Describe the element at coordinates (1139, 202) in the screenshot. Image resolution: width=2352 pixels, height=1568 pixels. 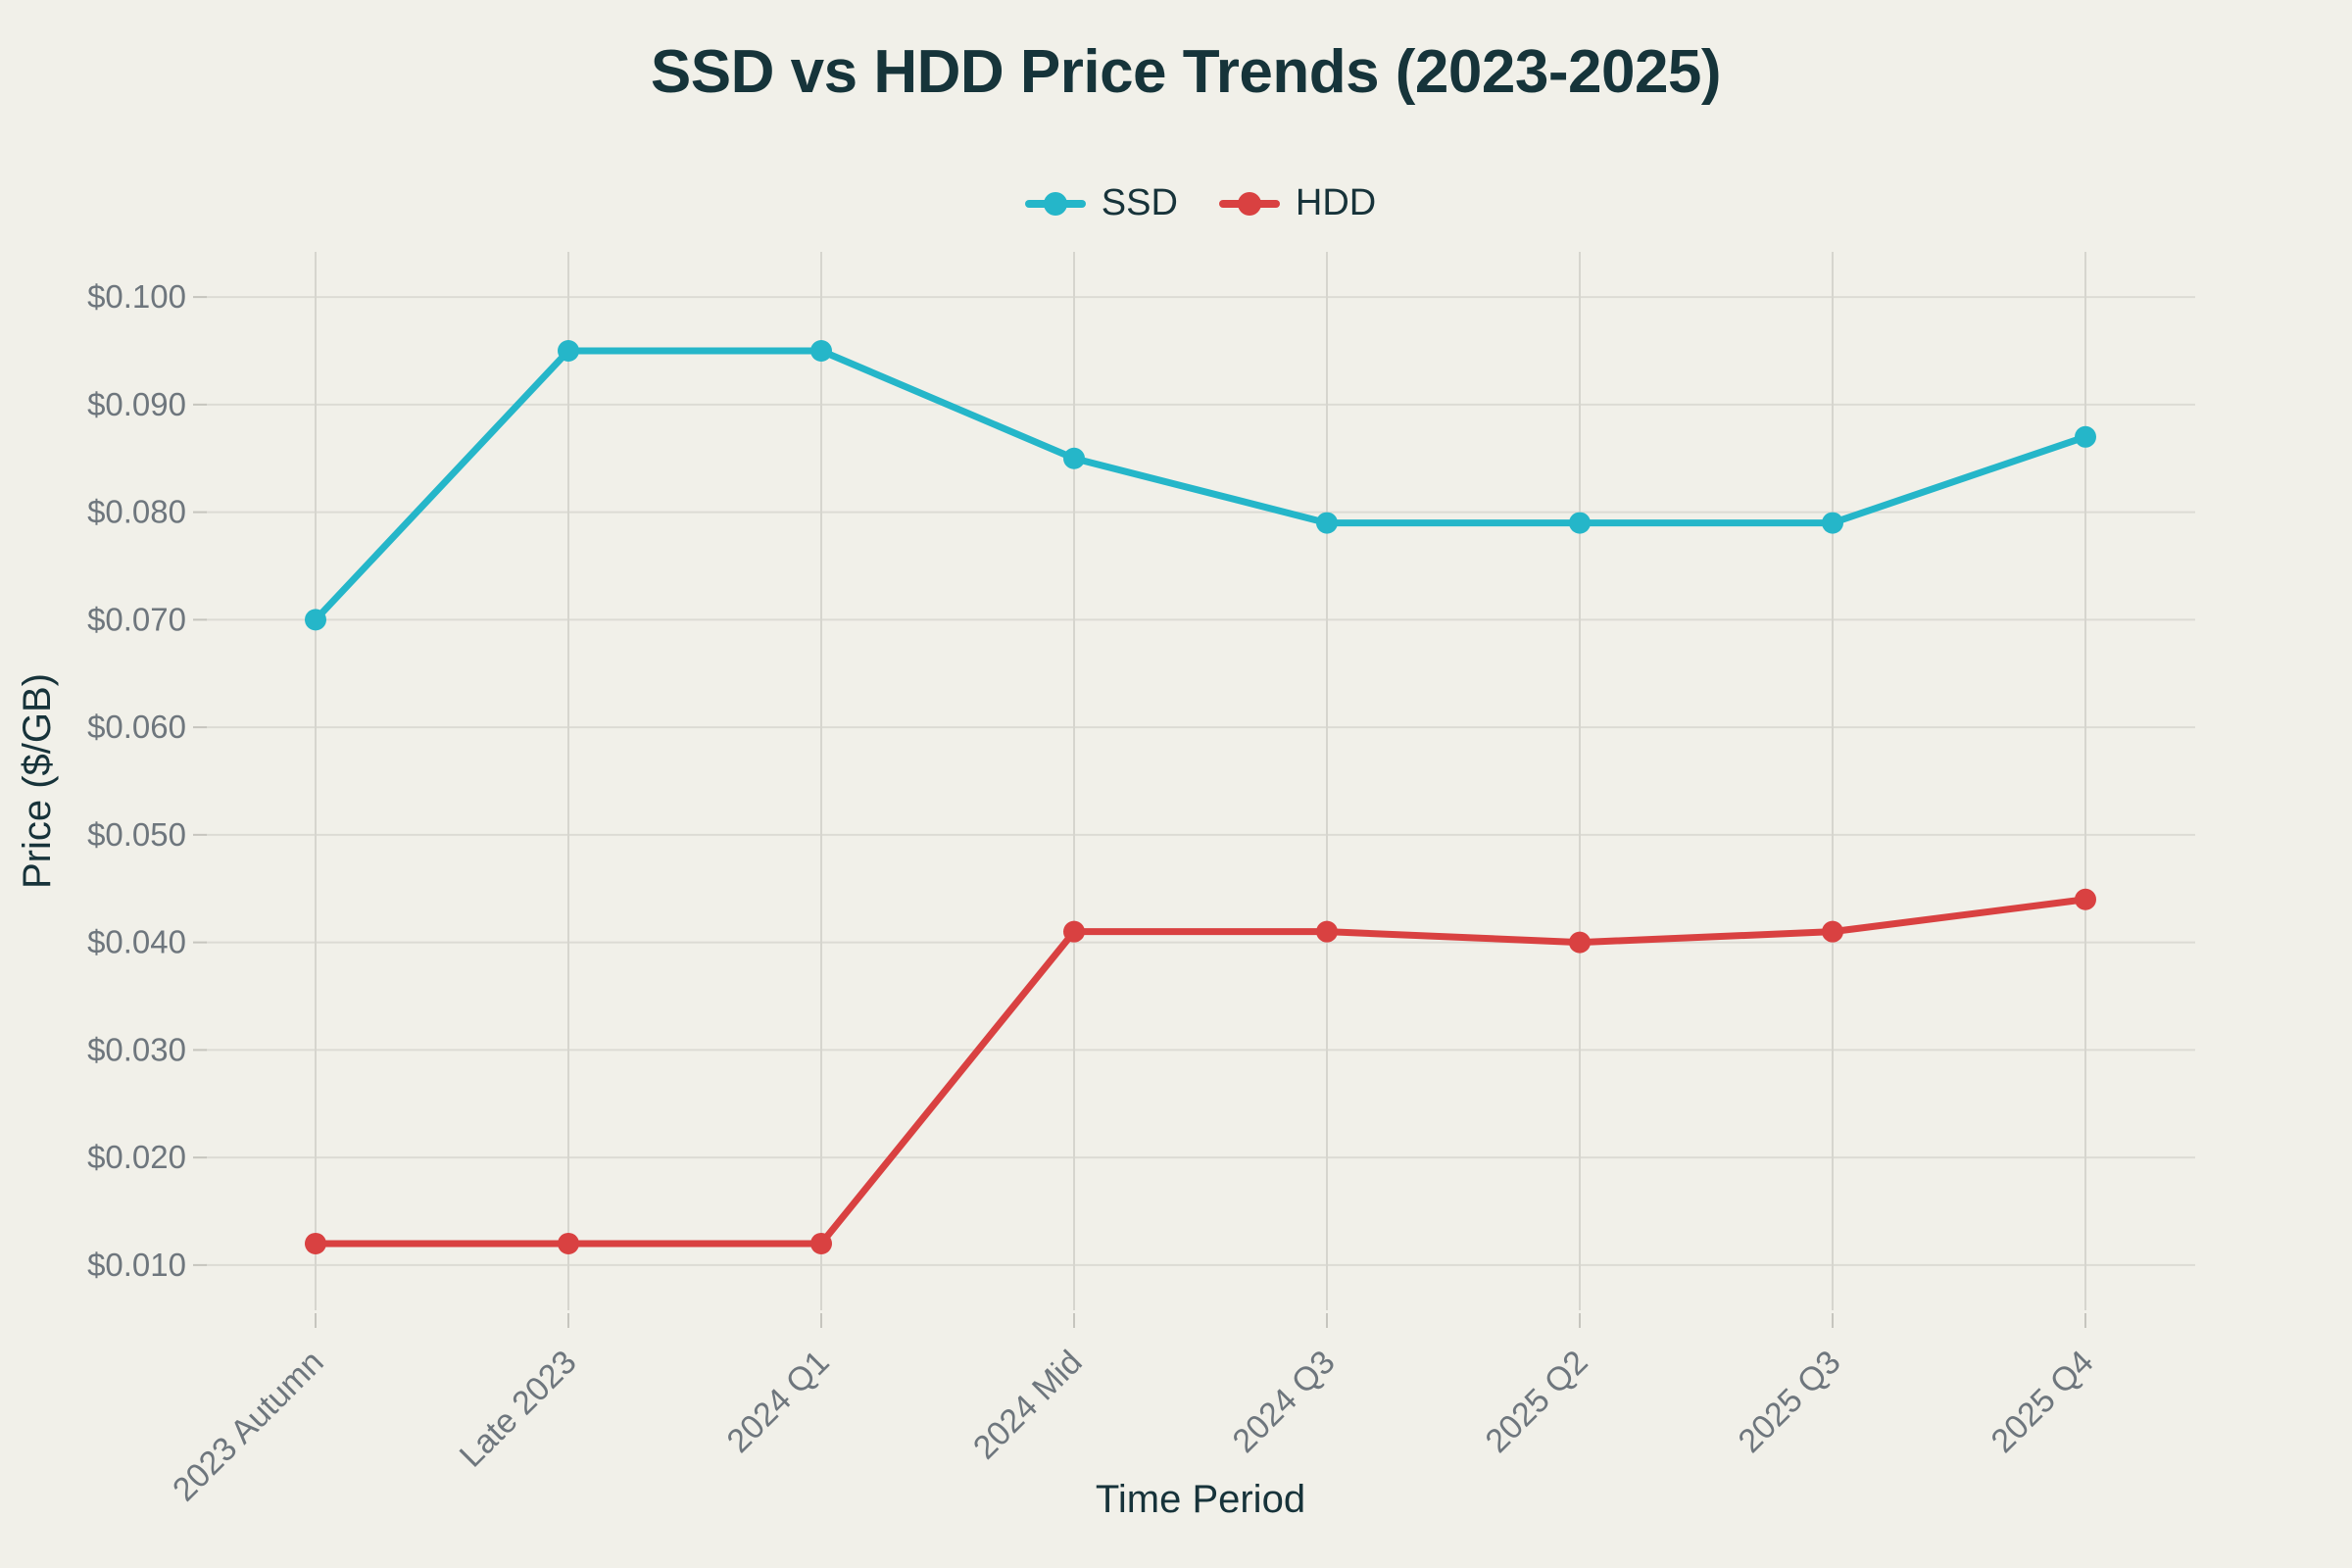
I see `legend-label-ssd: SSD` at that location.